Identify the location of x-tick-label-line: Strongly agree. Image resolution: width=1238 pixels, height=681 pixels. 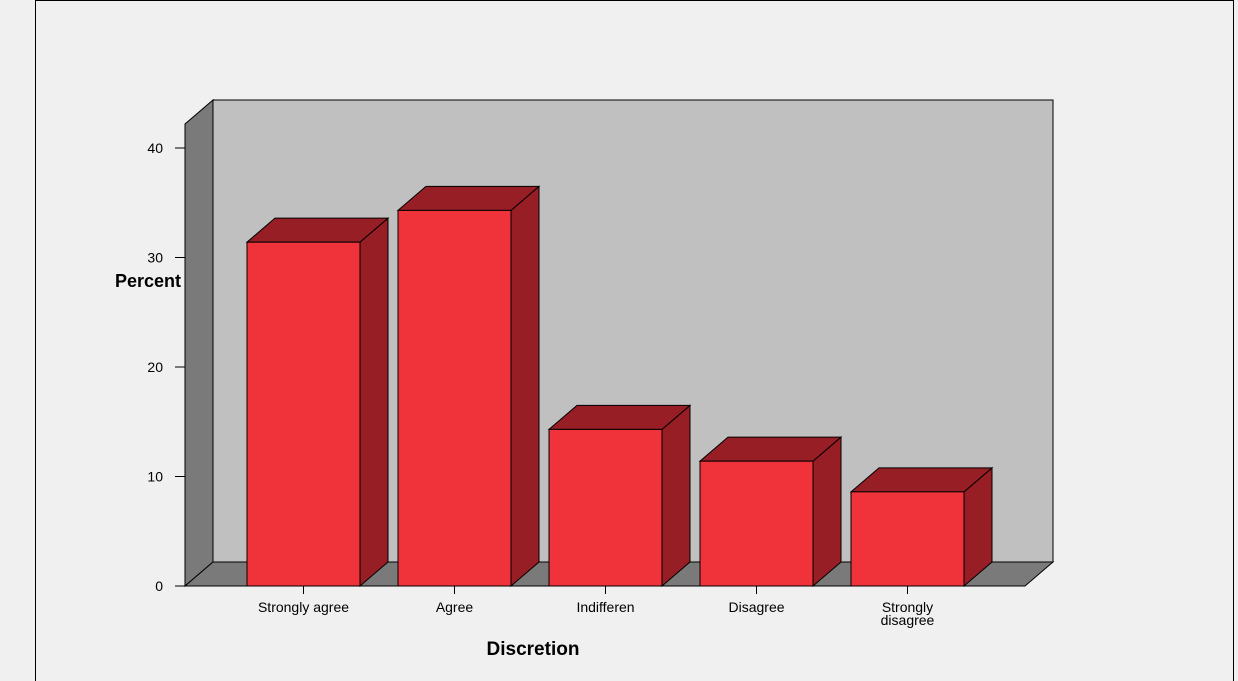
(303, 607).